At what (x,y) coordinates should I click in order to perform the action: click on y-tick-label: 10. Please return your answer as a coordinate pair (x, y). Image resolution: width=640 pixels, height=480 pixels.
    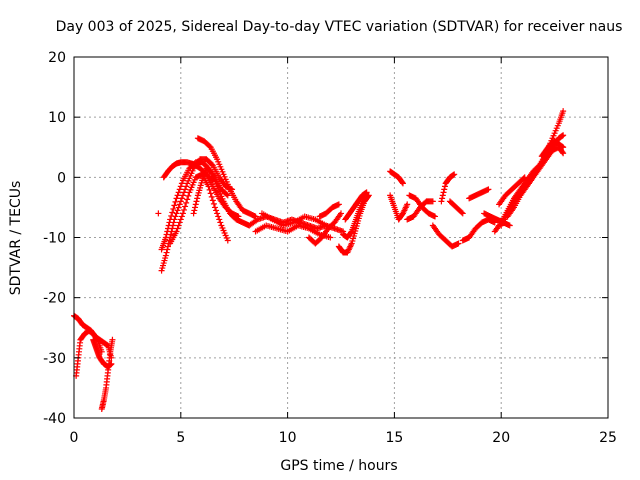
    Looking at the image, I should click on (57, 118).